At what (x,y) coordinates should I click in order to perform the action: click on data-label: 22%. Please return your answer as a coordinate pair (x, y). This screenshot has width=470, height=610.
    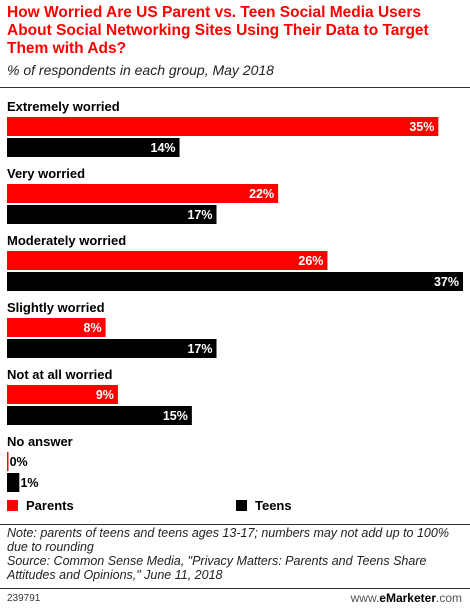
    Looking at the image, I should click on (261, 194).